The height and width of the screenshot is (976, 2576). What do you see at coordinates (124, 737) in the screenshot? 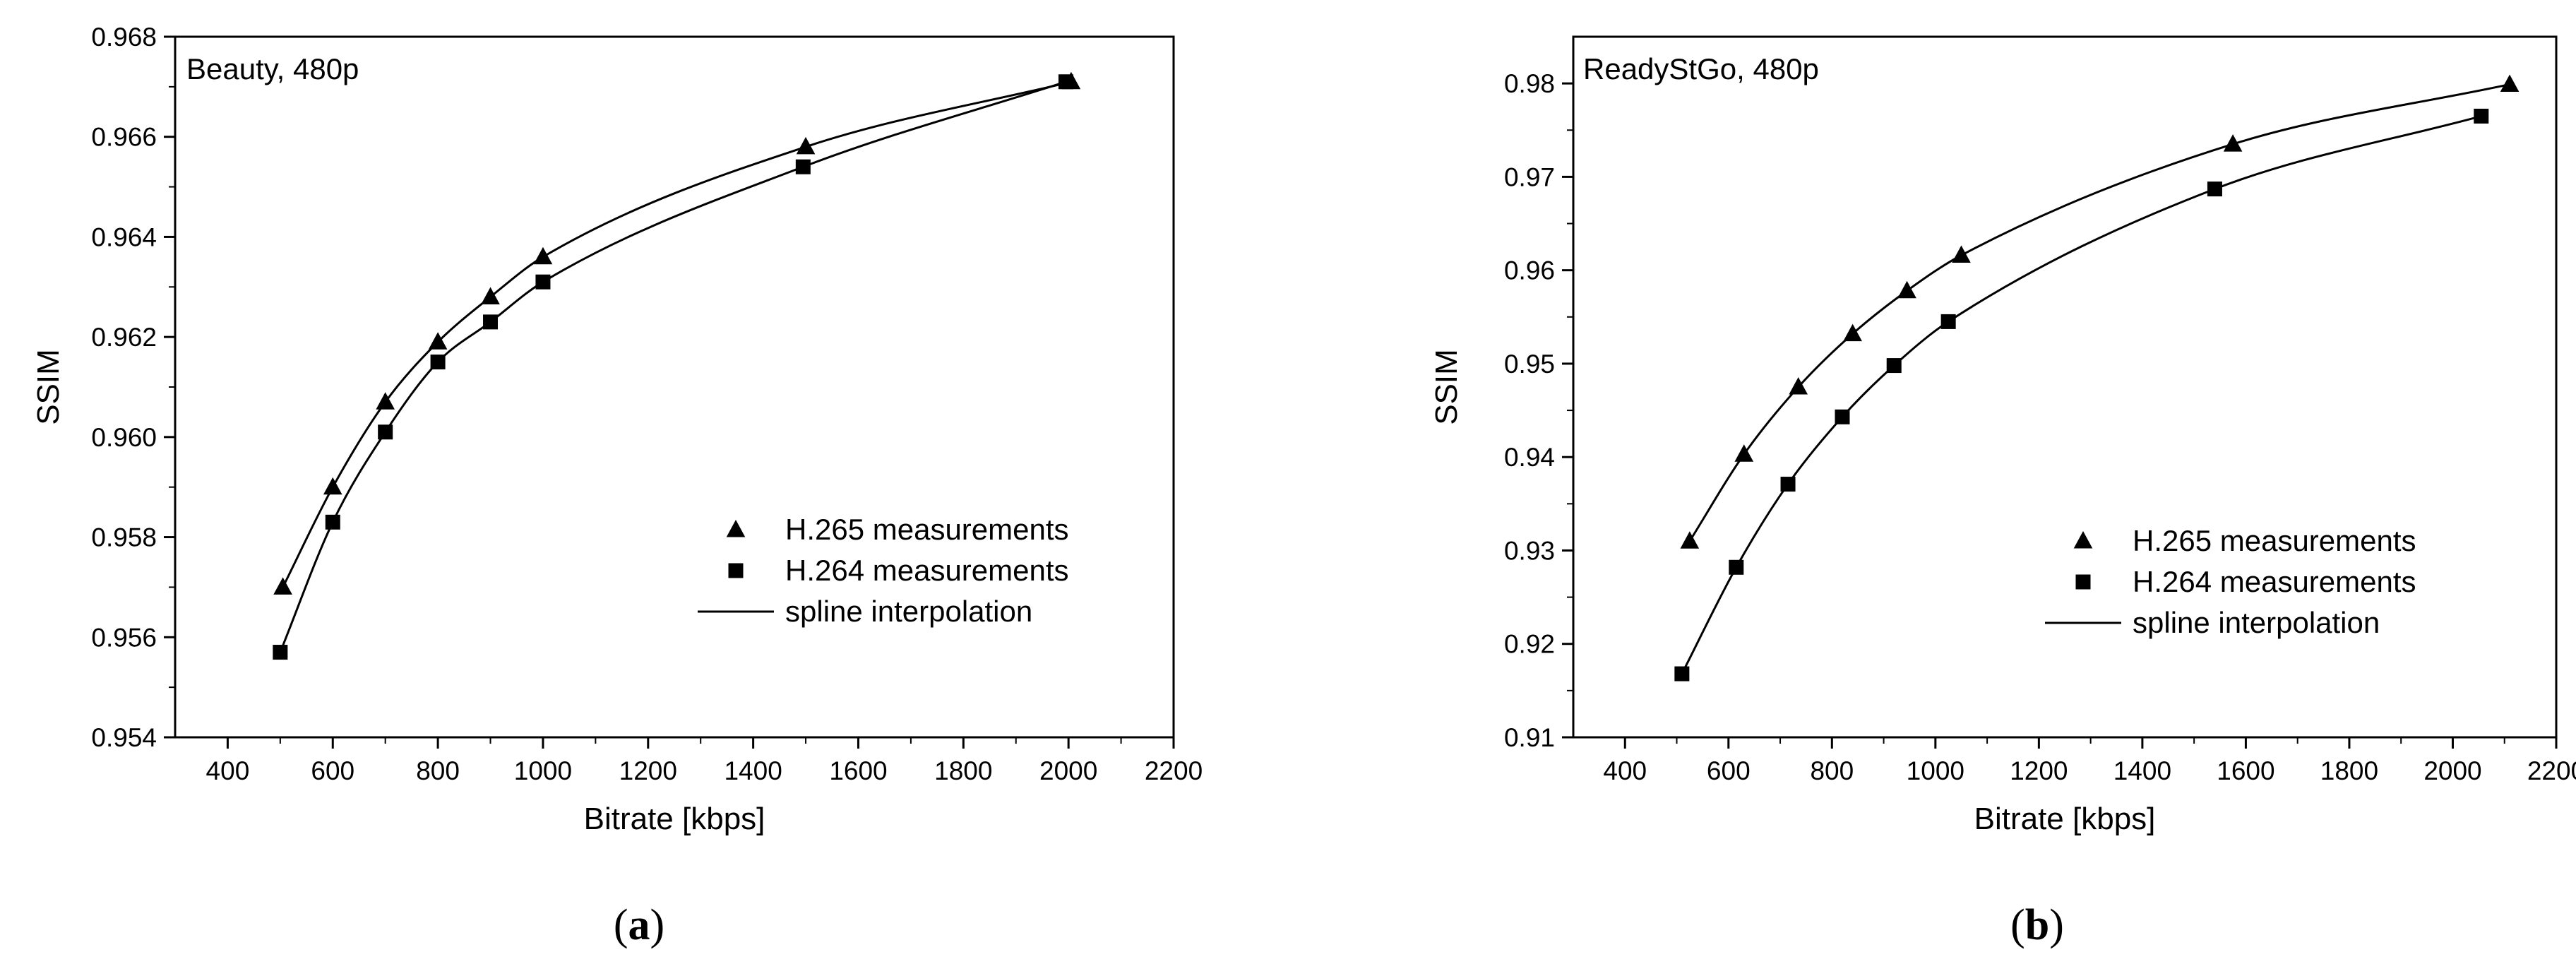
I see `y-tick-label: 0.954` at bounding box center [124, 737].